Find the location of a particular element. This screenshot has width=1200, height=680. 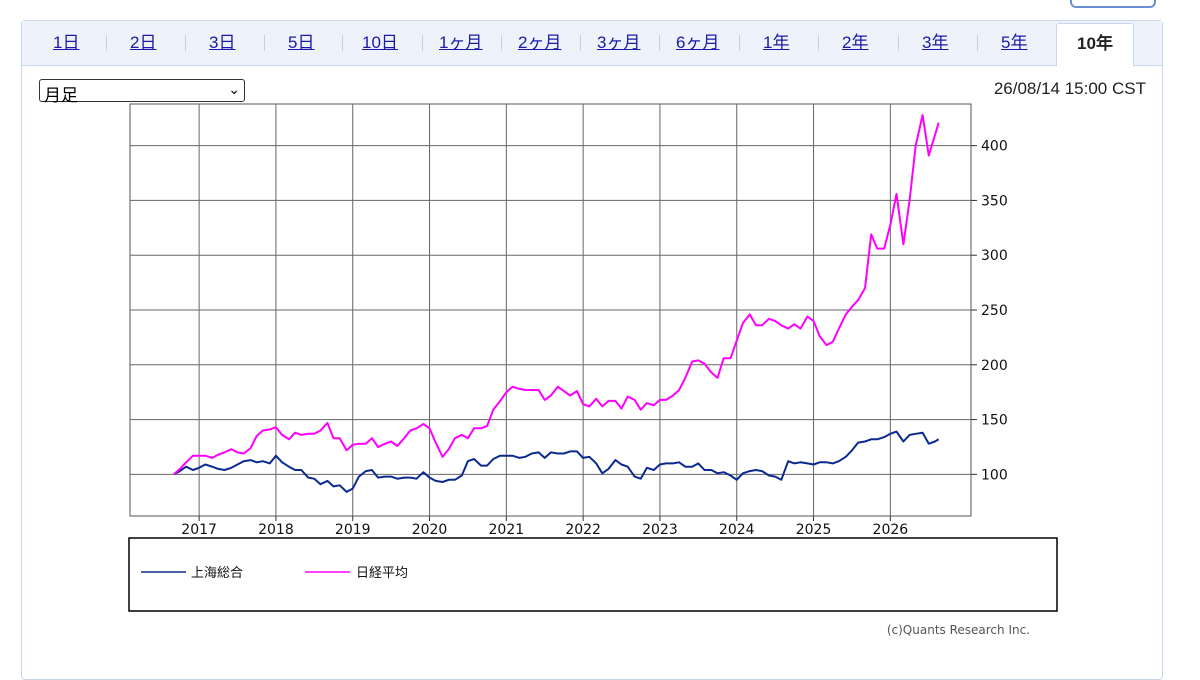

tab-1m: 1ヶ月 is located at coordinates (461, 42).